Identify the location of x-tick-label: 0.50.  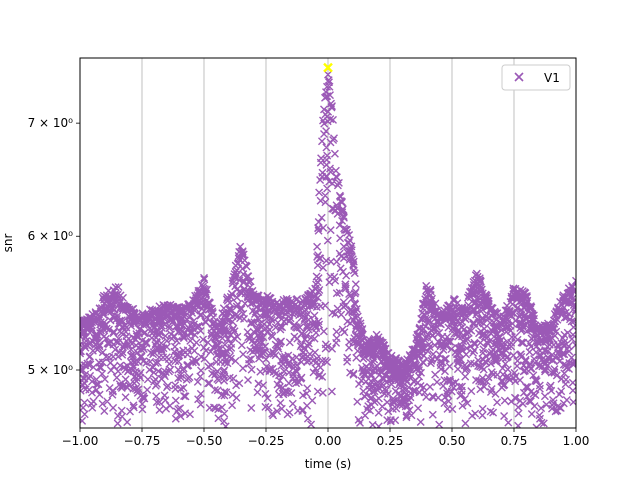
(452, 441).